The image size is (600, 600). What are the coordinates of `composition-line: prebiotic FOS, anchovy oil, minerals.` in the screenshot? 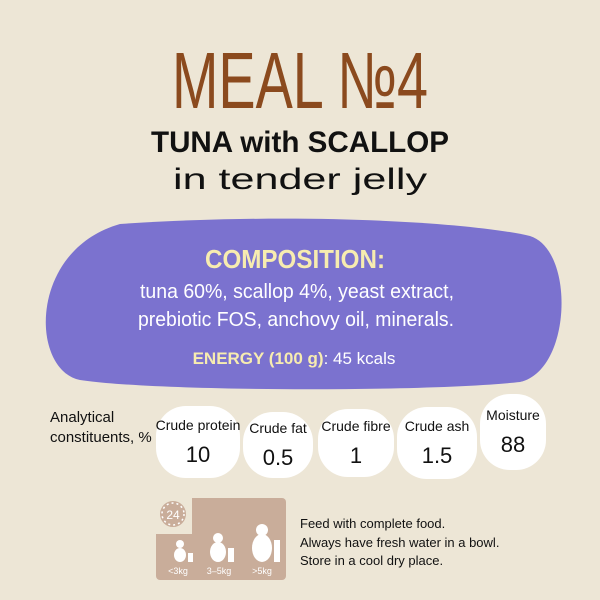 It's located at (296, 320).